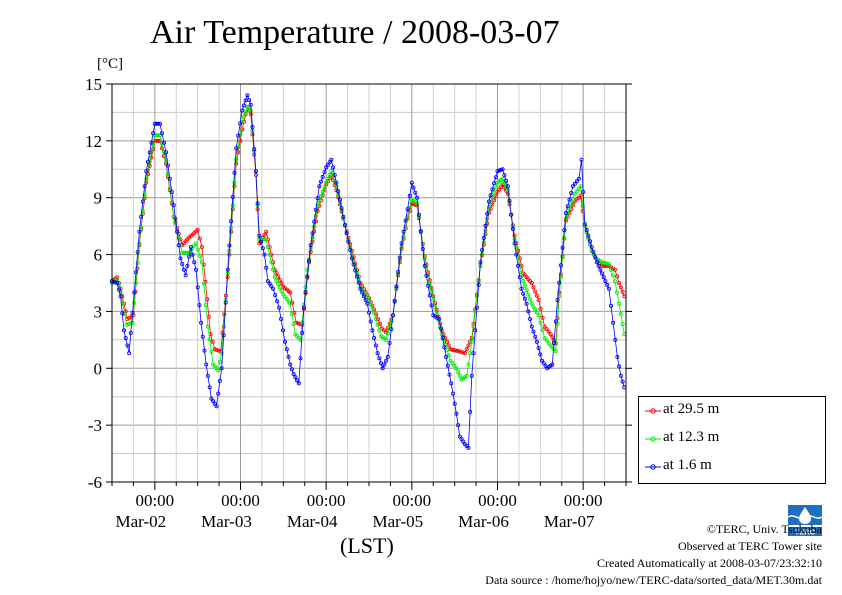  What do you see at coordinates (367, 545) in the screenshot?
I see `x-axis-label: (LST)` at bounding box center [367, 545].